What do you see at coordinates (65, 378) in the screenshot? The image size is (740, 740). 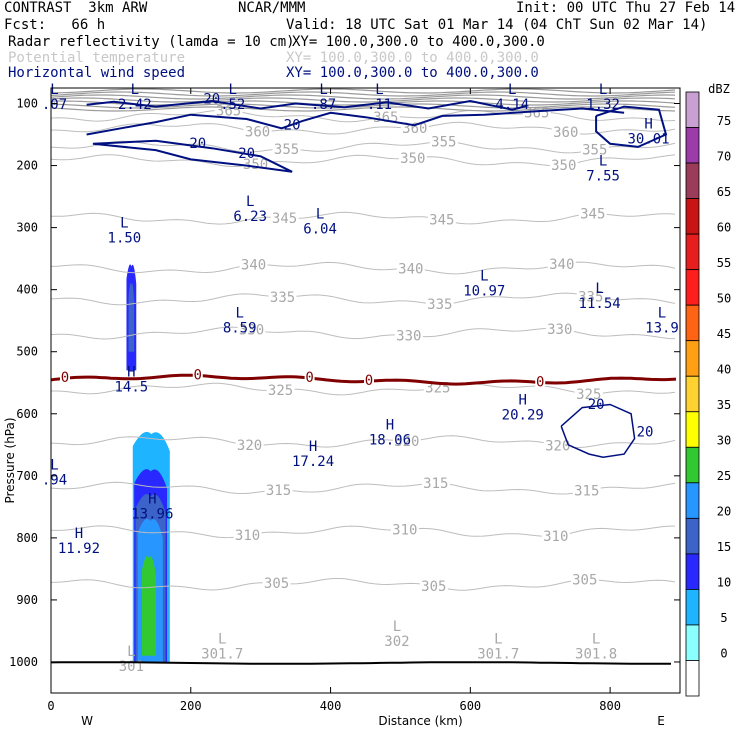 I see `freezing-level-label: 0` at bounding box center [65, 378].